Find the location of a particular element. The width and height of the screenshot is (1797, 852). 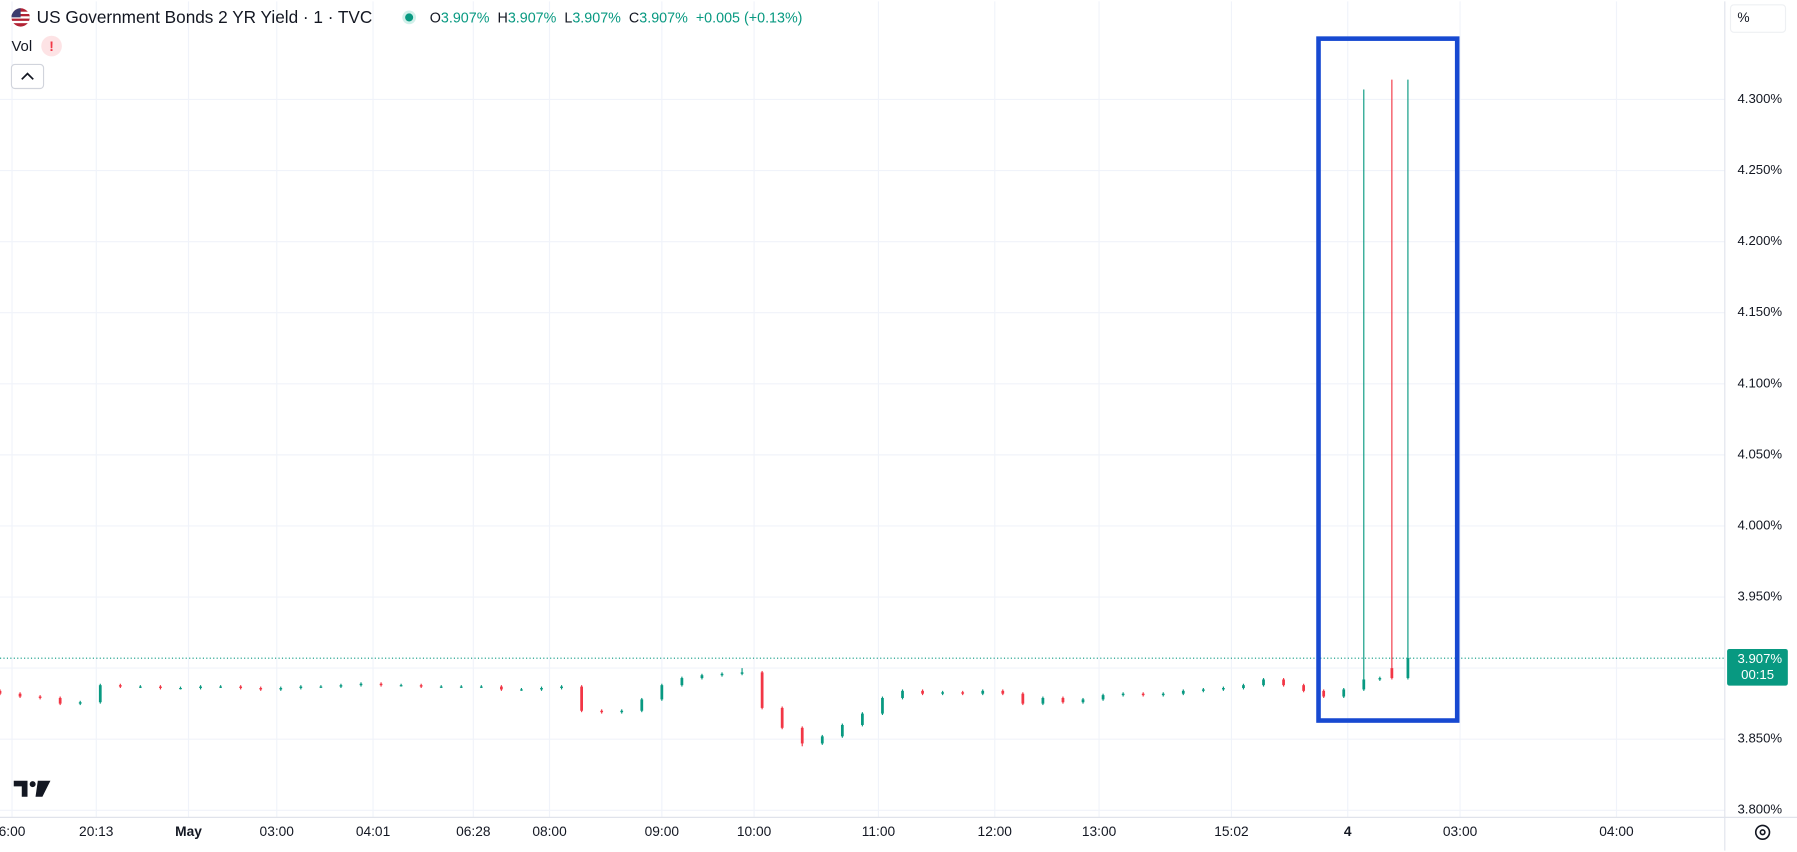

x-tick-label: 13:00 is located at coordinates (1099, 831).